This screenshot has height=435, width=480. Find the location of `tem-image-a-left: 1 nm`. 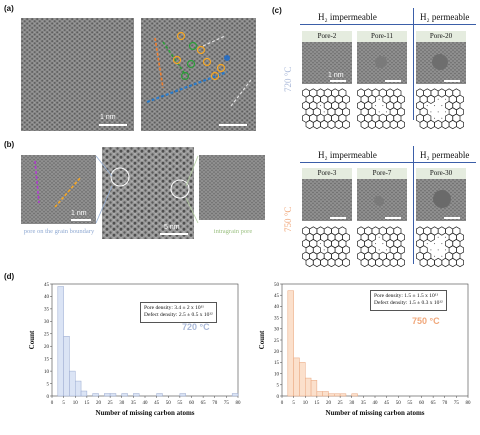

tem-image-a-left: 1 nm is located at coordinates (77, 74).